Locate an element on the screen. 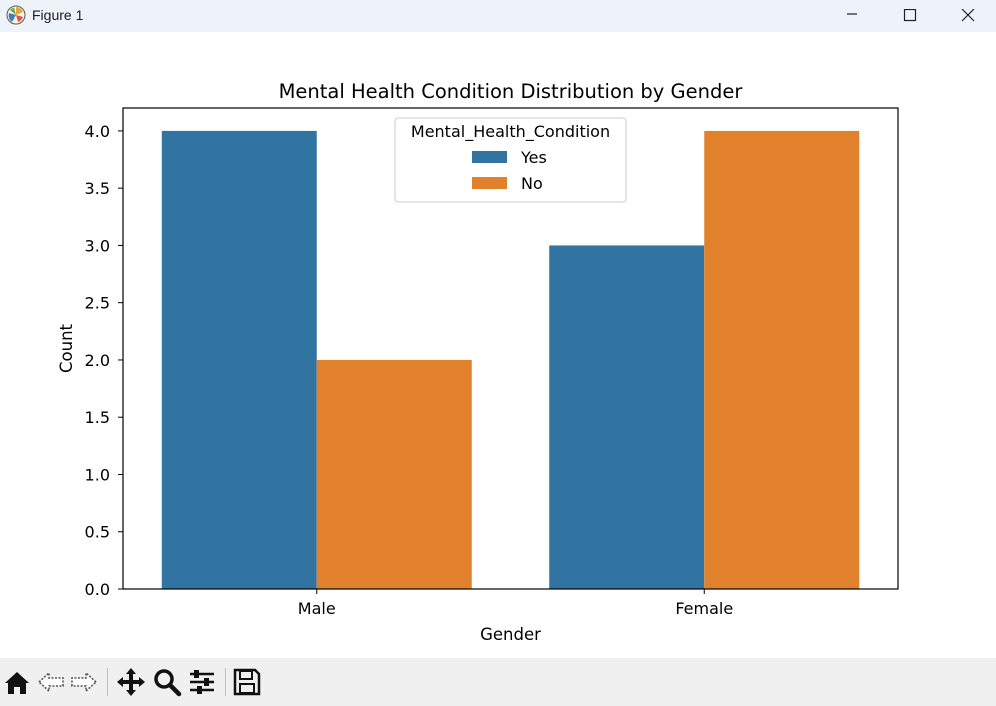  legend-swatch-no is located at coordinates (489, 183).